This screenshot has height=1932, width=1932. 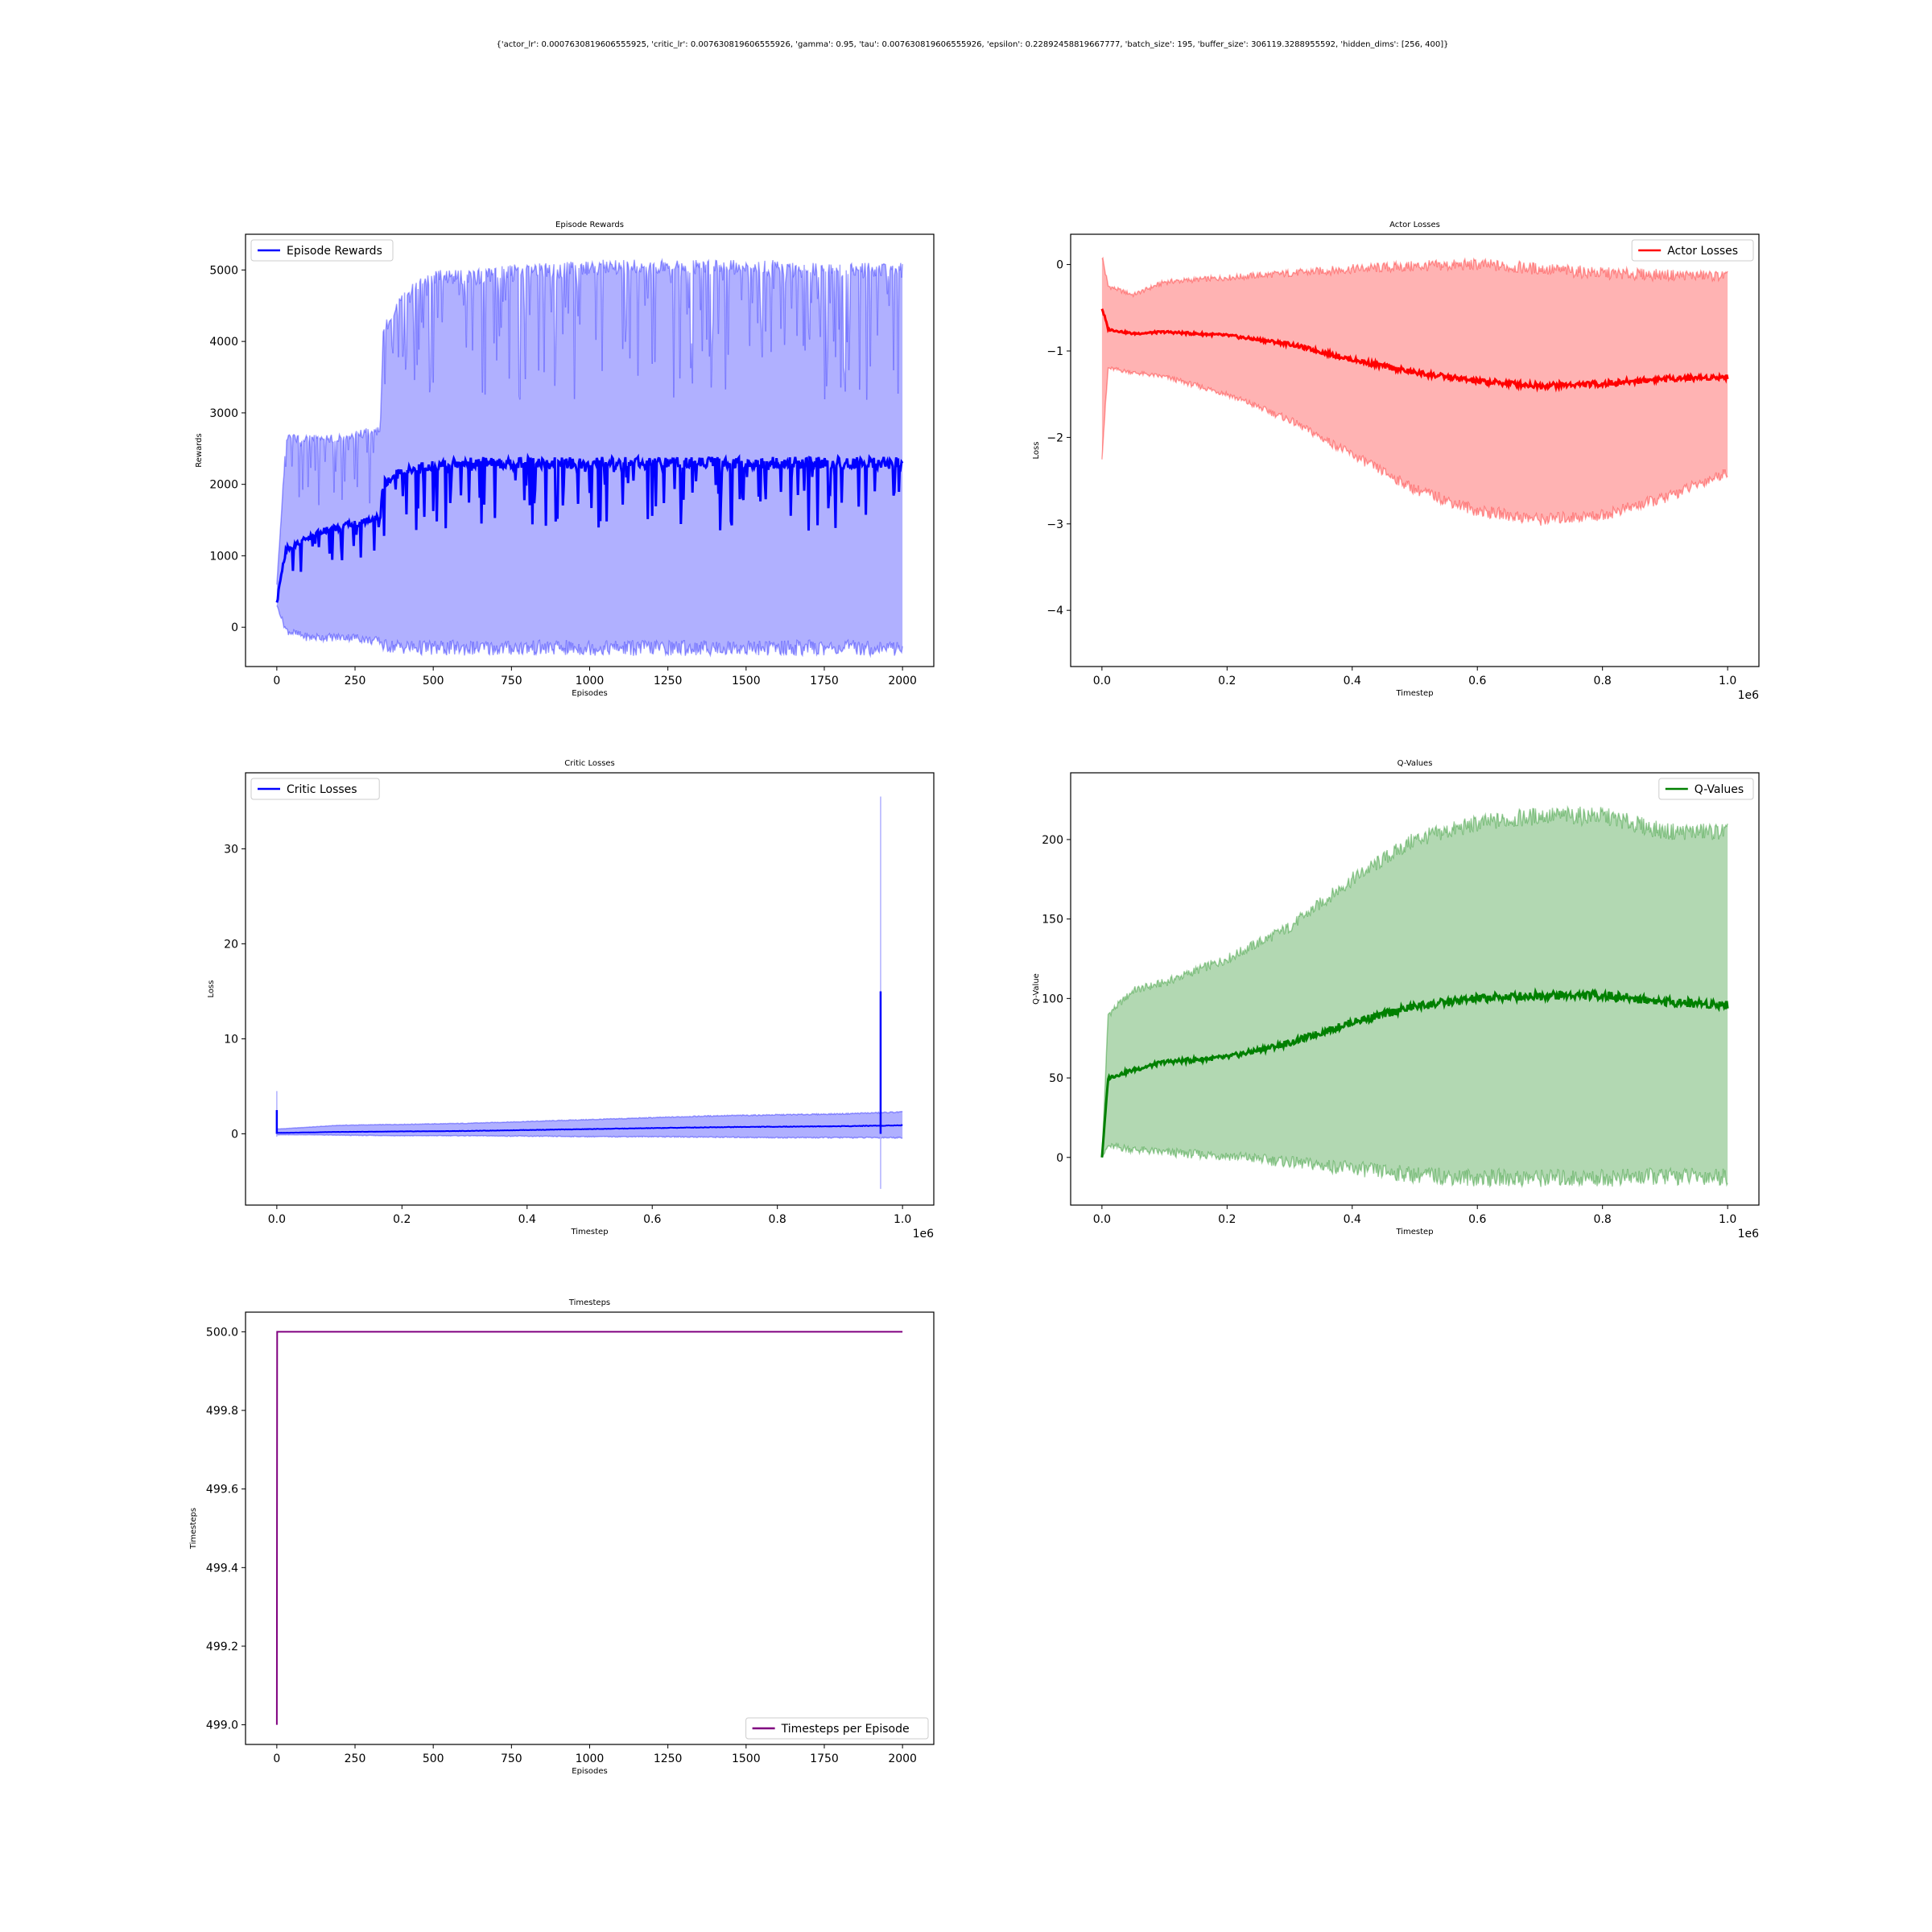 What do you see at coordinates (231, 944) in the screenshot?
I see `y-tick-label: 20` at bounding box center [231, 944].